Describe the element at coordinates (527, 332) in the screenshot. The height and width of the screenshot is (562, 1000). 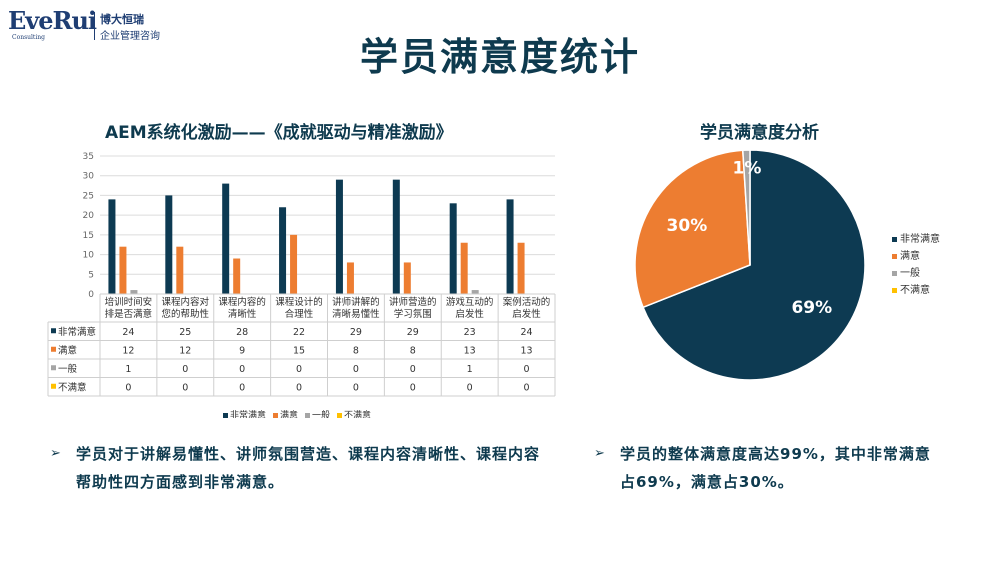
I see `table-value: 24` at that location.